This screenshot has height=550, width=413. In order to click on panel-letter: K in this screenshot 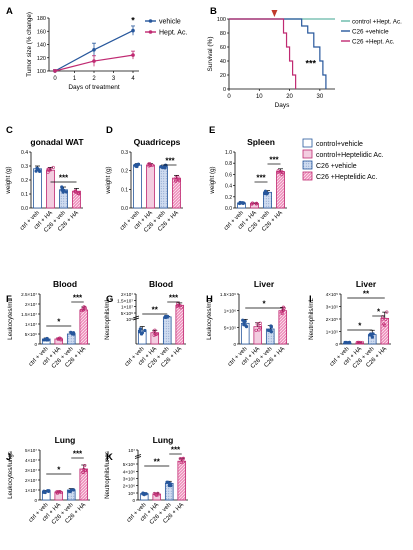, I will do `click(109, 457)`.